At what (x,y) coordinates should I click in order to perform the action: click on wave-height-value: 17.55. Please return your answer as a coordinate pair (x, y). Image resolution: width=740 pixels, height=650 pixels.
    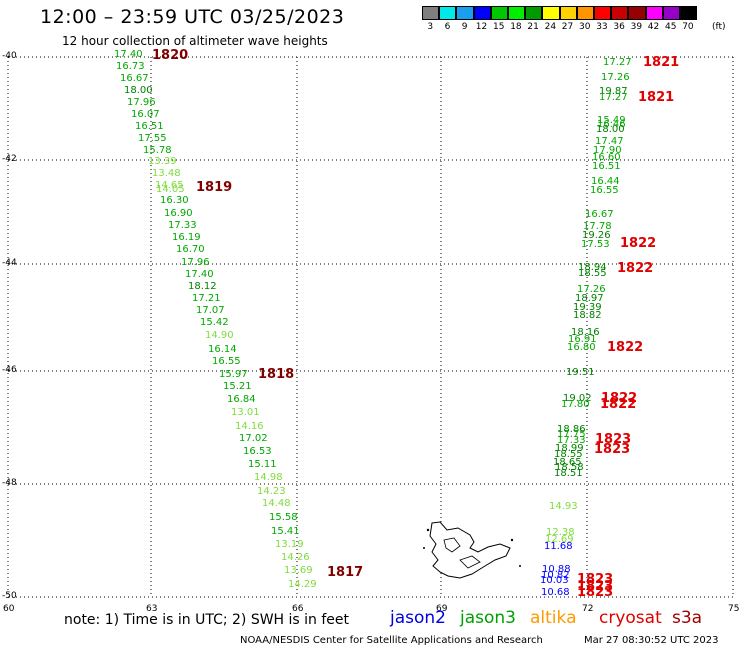
    Looking at the image, I should click on (152, 138).